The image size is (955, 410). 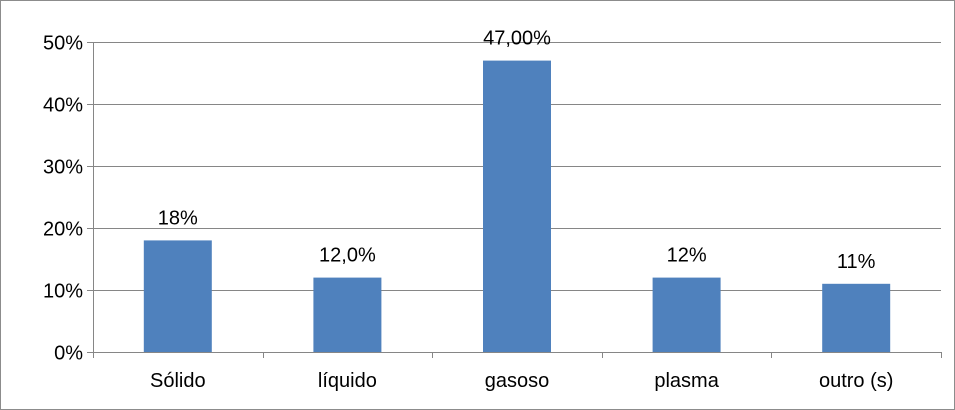 I want to click on y-tick-label: 0%, so click(x=68, y=354).